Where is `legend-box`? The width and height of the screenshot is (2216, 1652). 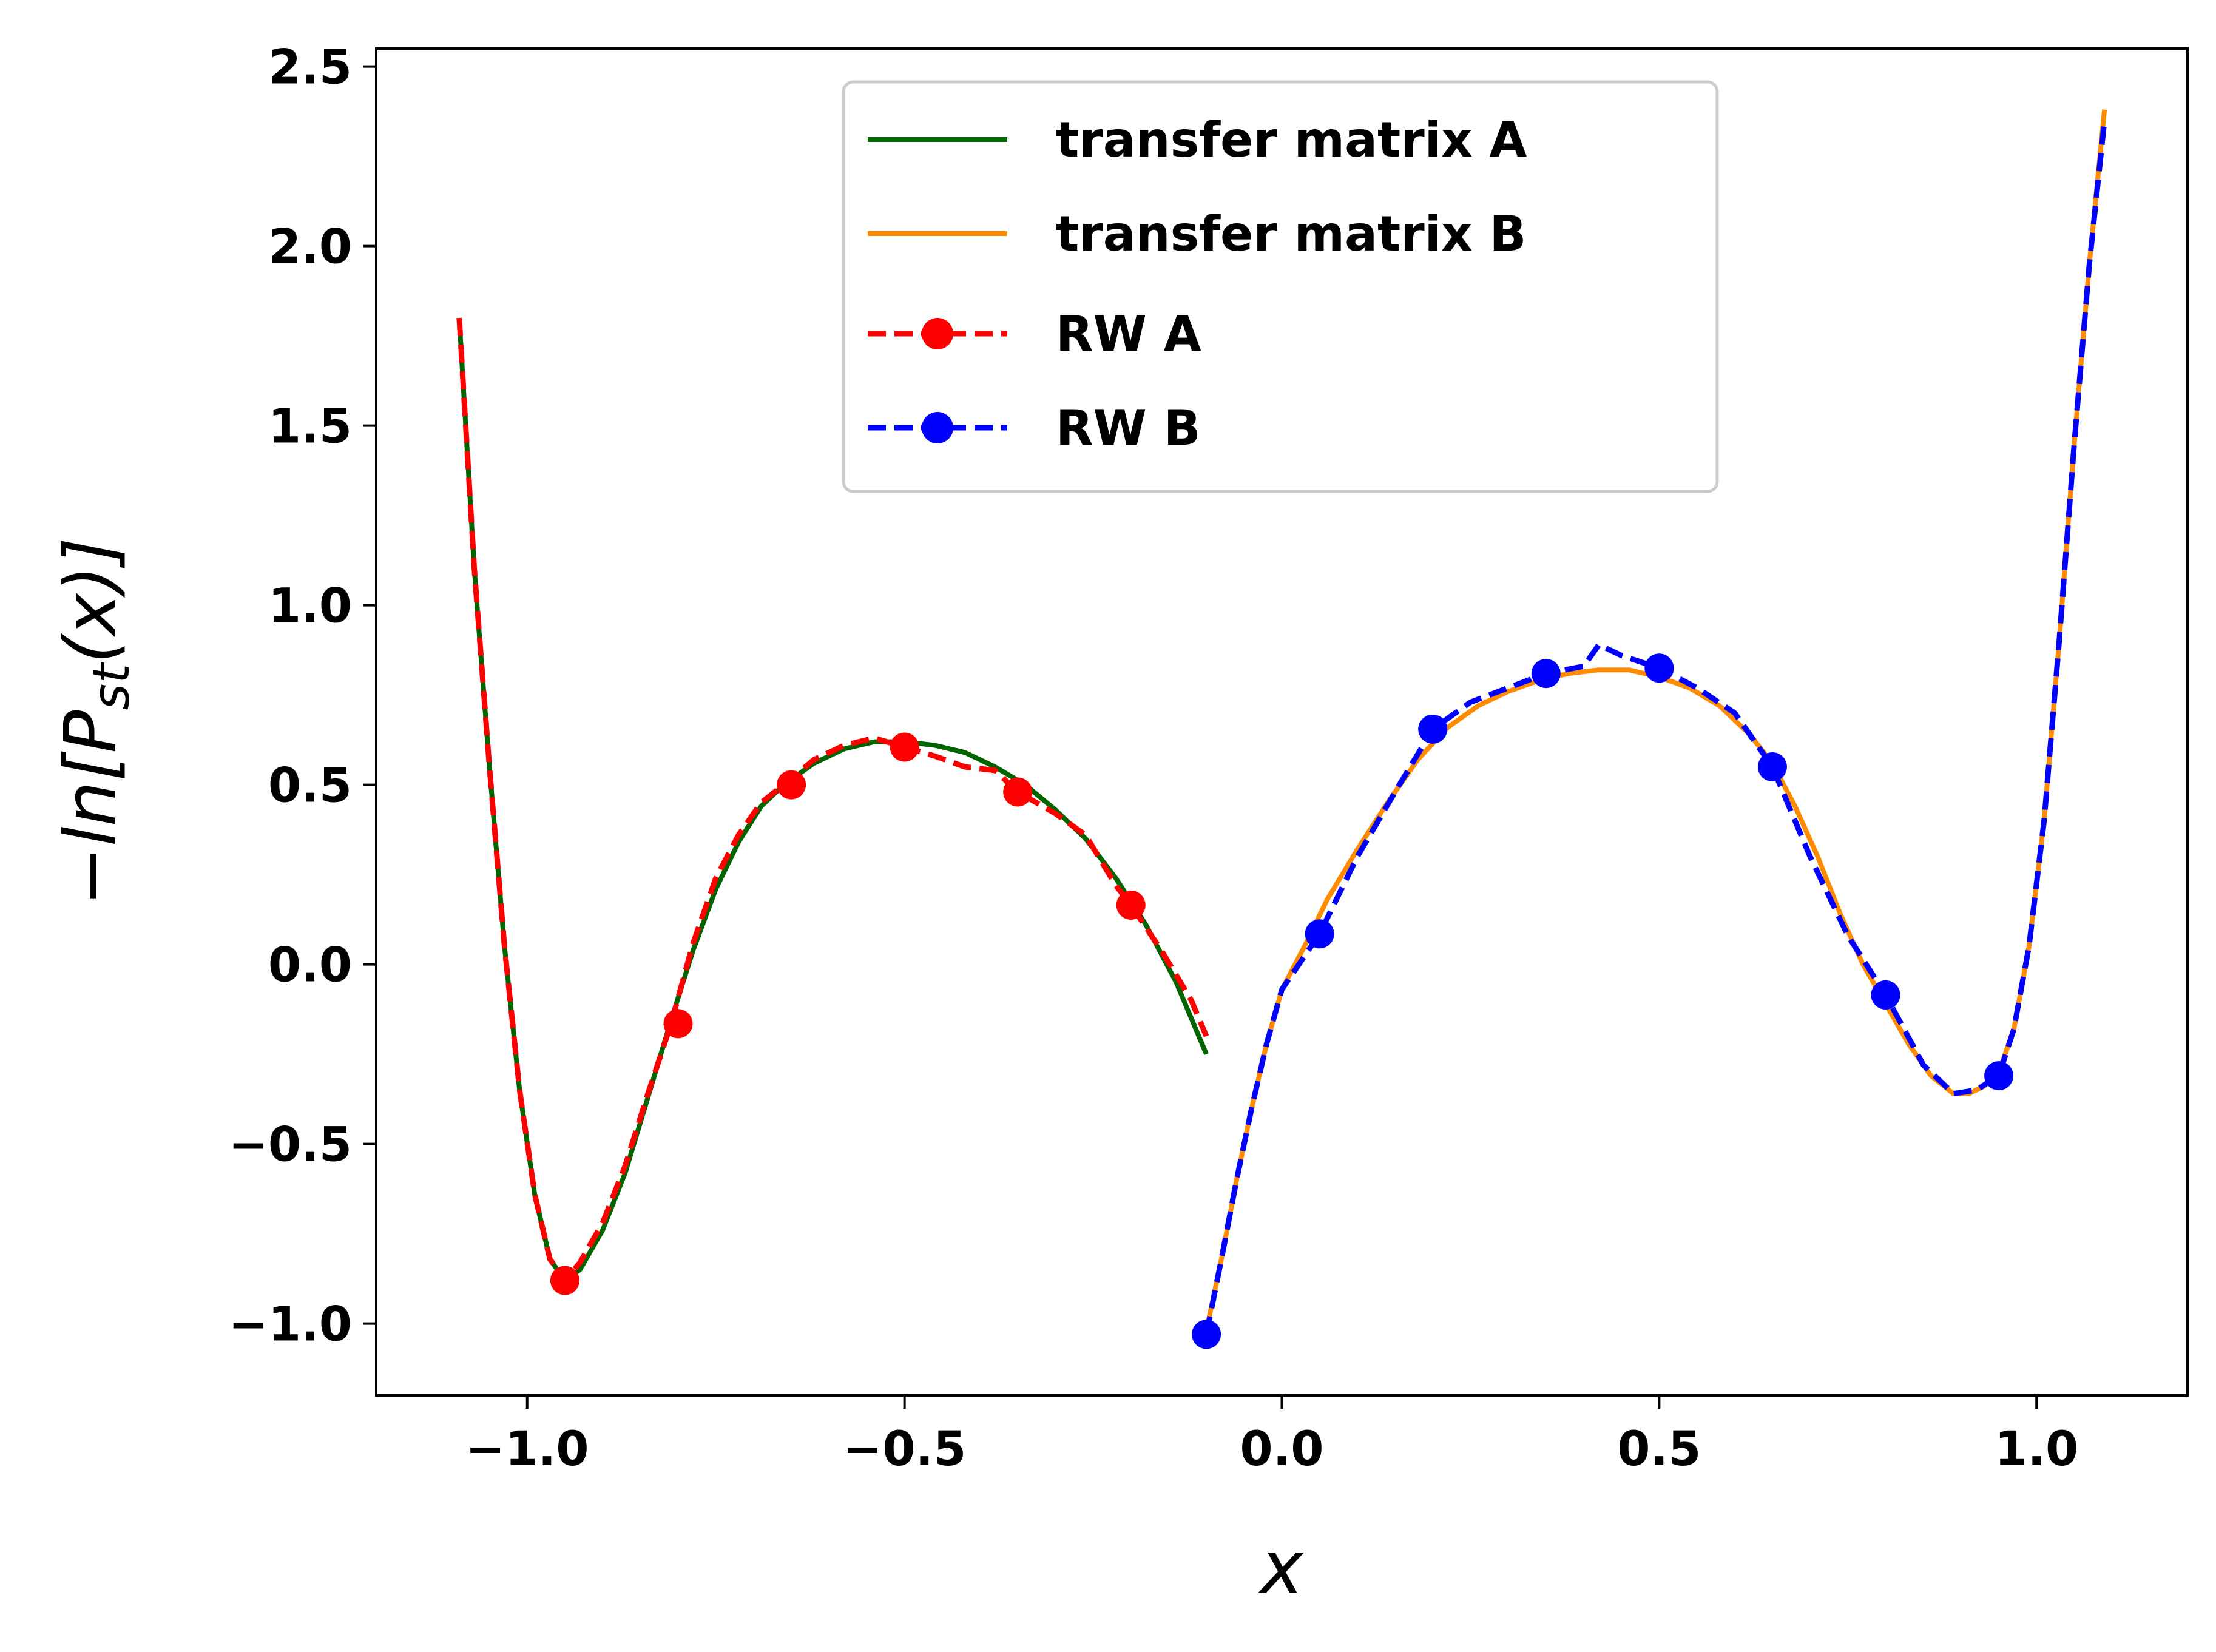
legend-box is located at coordinates (1280, 286).